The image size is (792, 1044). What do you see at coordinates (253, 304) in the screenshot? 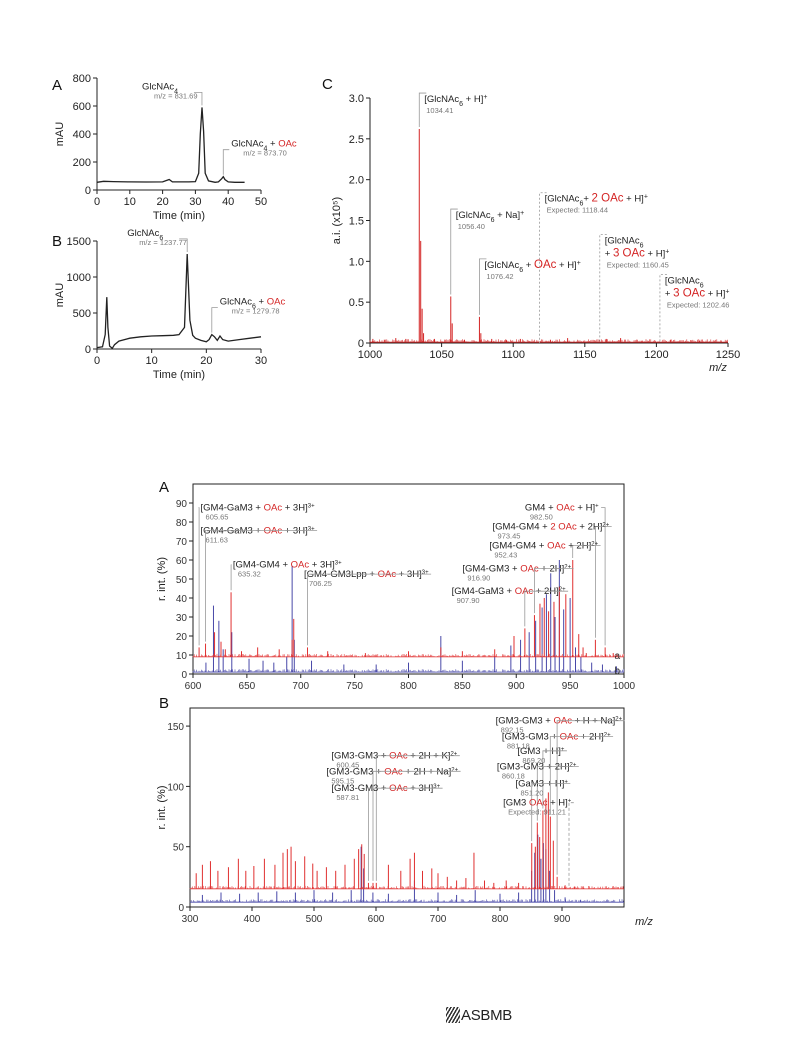
I see `peak-annotation-label: GlcNAc6 + OAc` at bounding box center [253, 304].